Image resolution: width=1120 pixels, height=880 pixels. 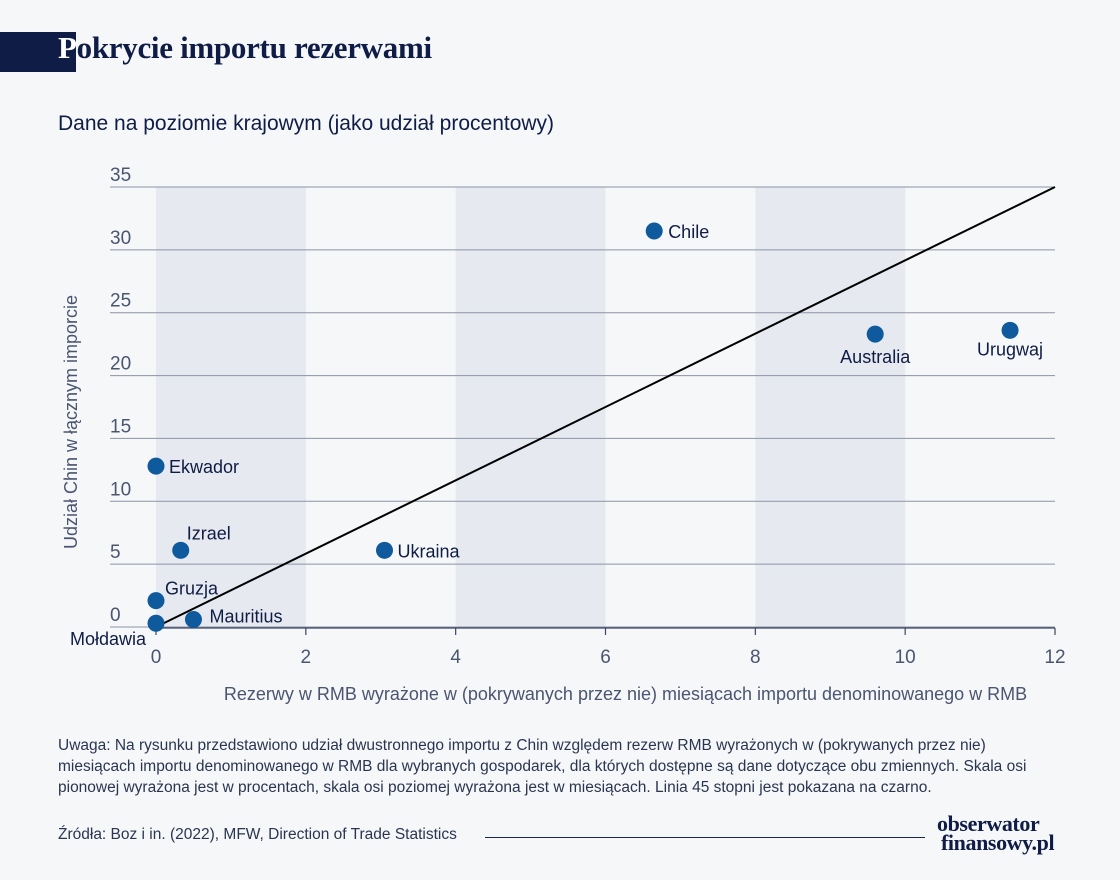 What do you see at coordinates (120, 238) in the screenshot?
I see `y-tick-label-30: 30` at bounding box center [120, 238].